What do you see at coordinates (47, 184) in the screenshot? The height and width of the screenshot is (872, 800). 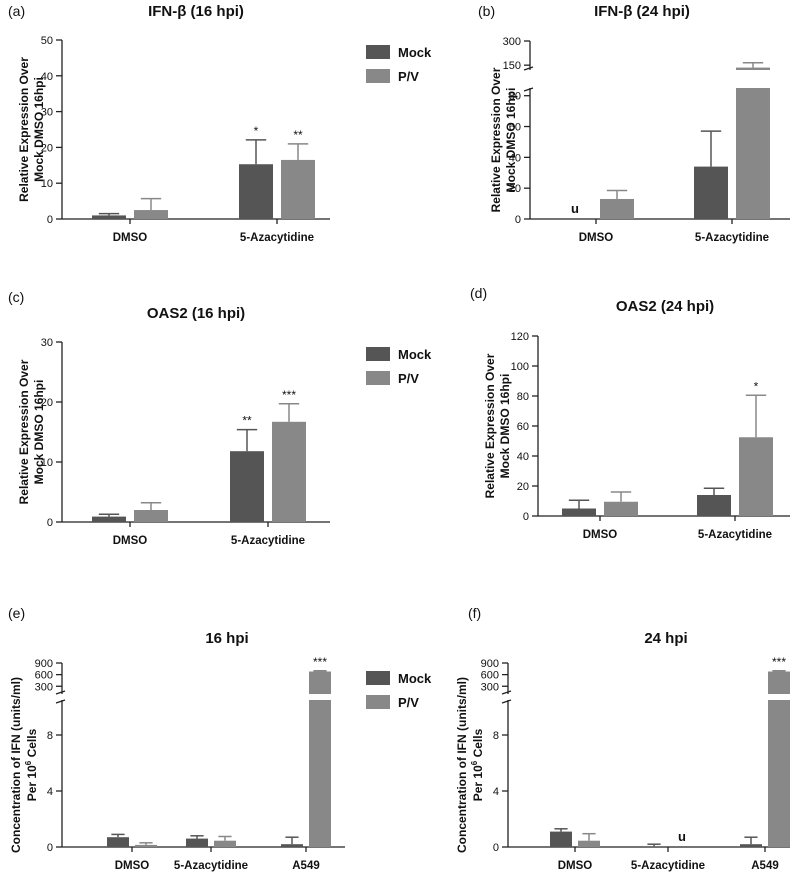 I see `y-tick-label-a-1: 10` at bounding box center [47, 184].